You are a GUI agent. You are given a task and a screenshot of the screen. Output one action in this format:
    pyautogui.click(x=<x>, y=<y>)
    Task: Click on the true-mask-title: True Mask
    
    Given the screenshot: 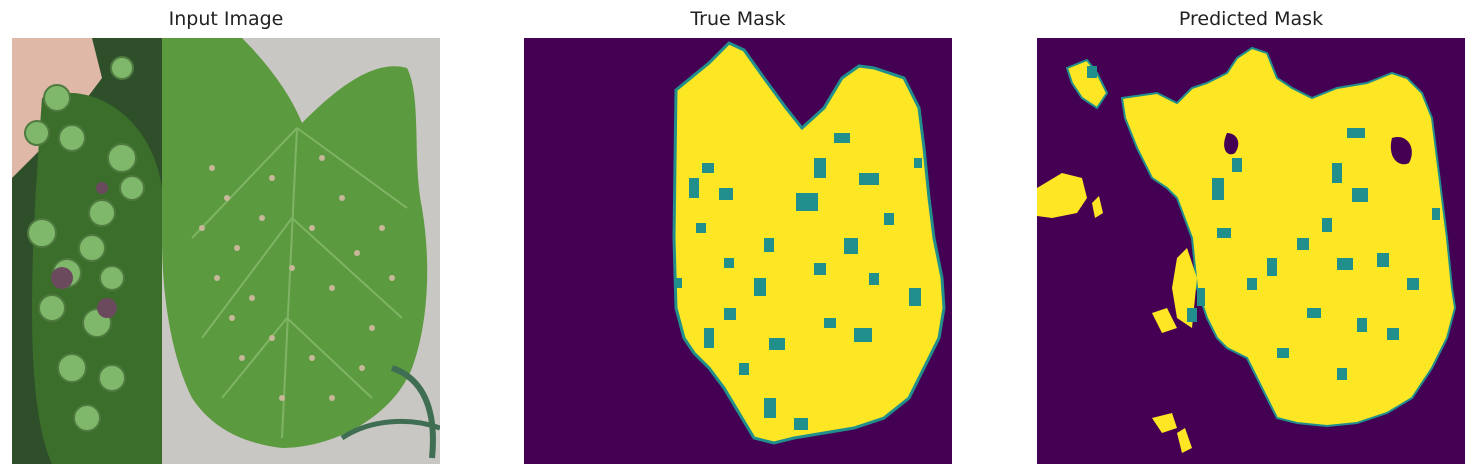 What is the action you would take?
    pyautogui.click(x=738, y=19)
    